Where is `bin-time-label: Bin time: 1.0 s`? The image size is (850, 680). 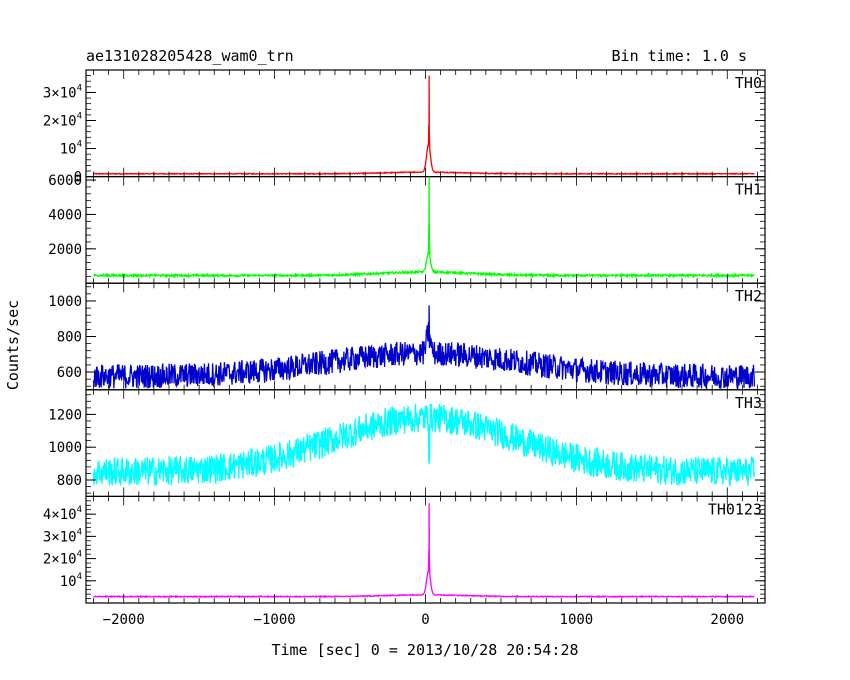 bin-time-label: Bin time: 1.0 s is located at coordinates (679, 56).